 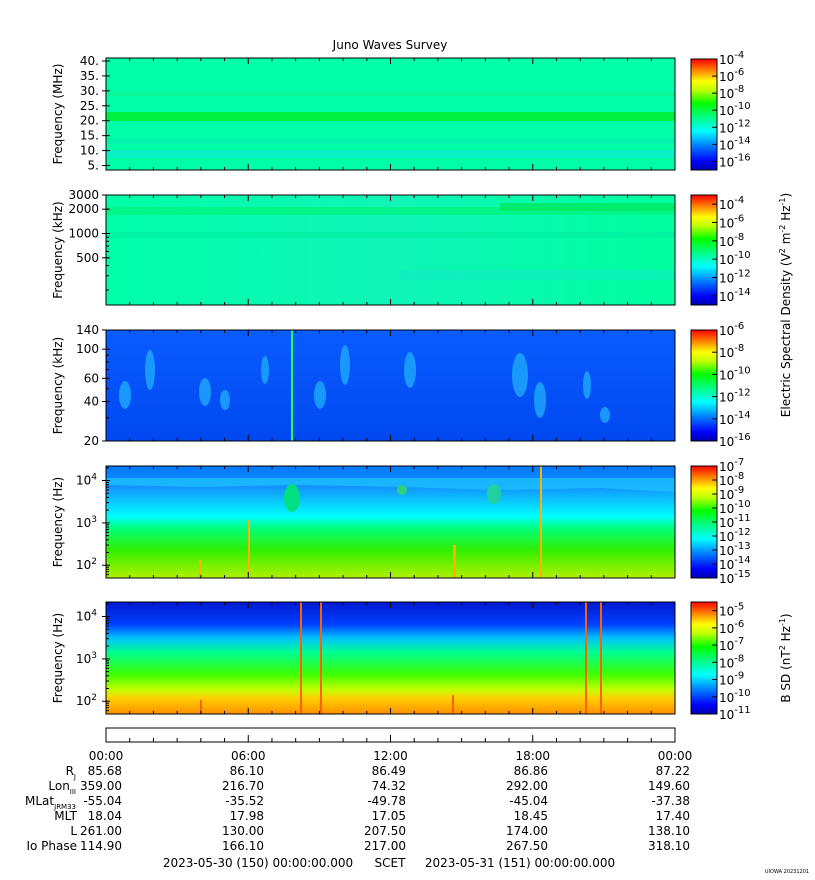 I want to click on colorbar-tick-label: 10⁻⁵, so click(x=731, y=610).